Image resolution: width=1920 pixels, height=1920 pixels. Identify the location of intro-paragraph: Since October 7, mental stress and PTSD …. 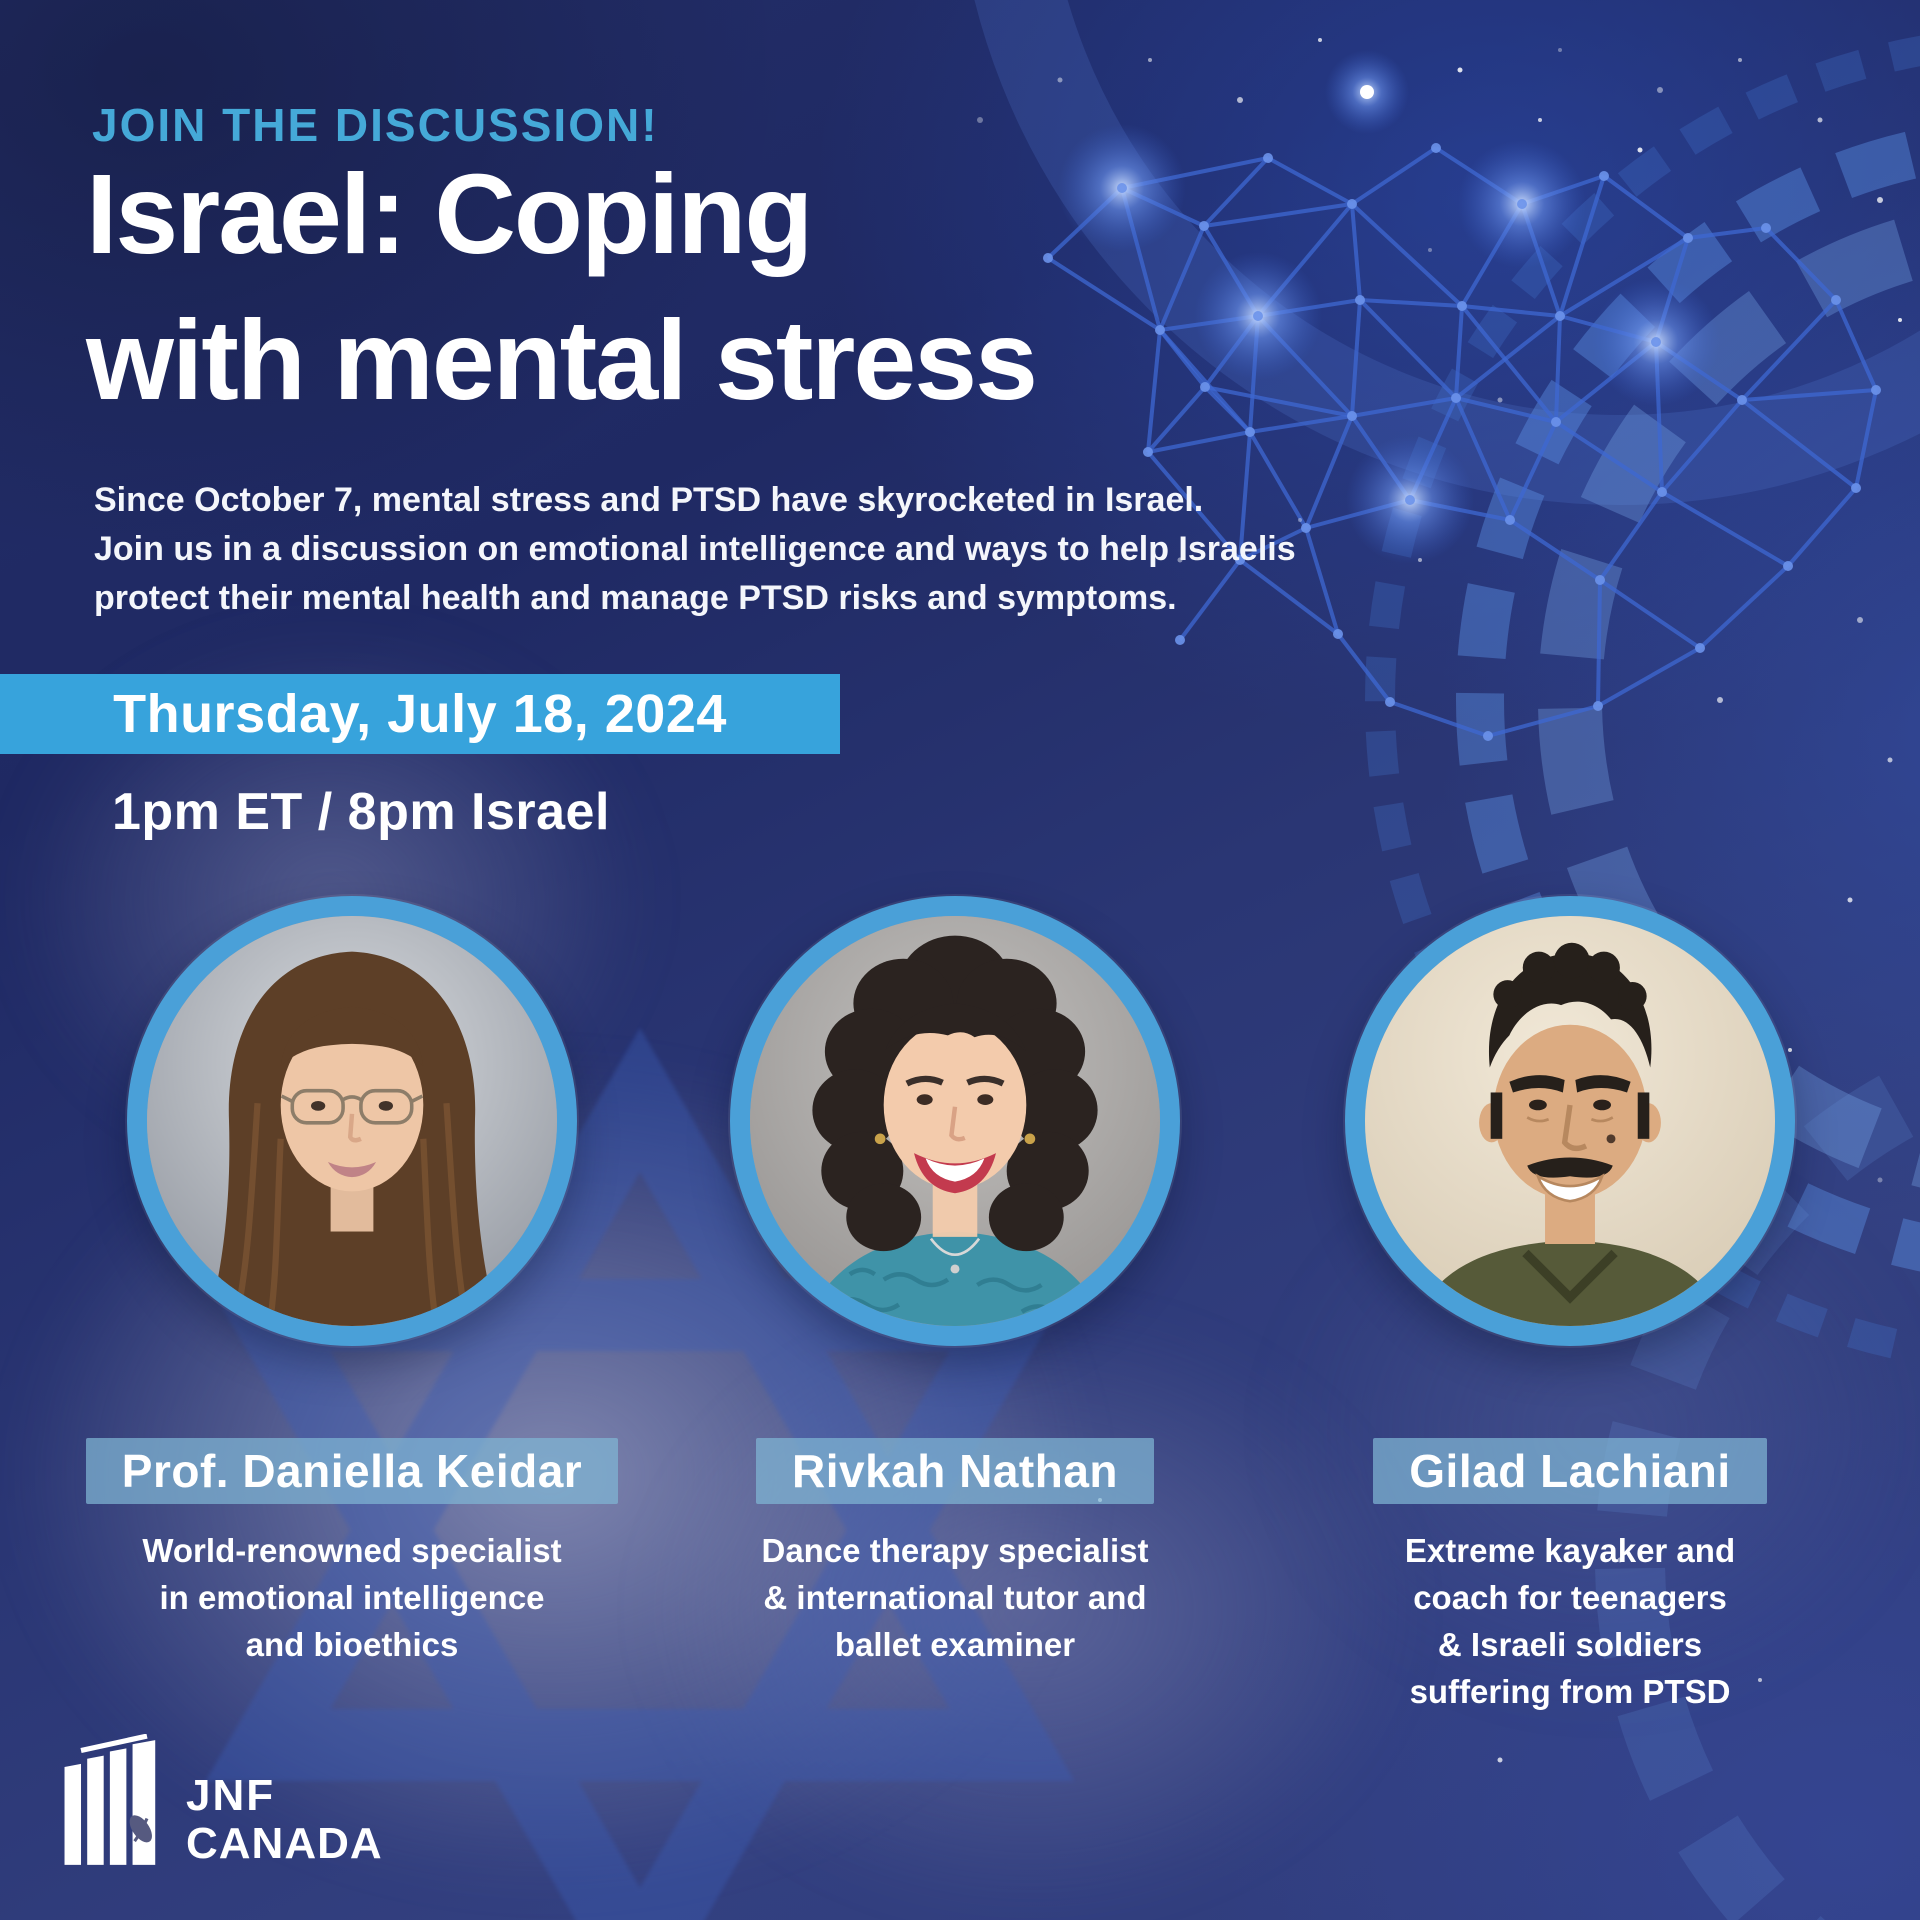
(695, 549).